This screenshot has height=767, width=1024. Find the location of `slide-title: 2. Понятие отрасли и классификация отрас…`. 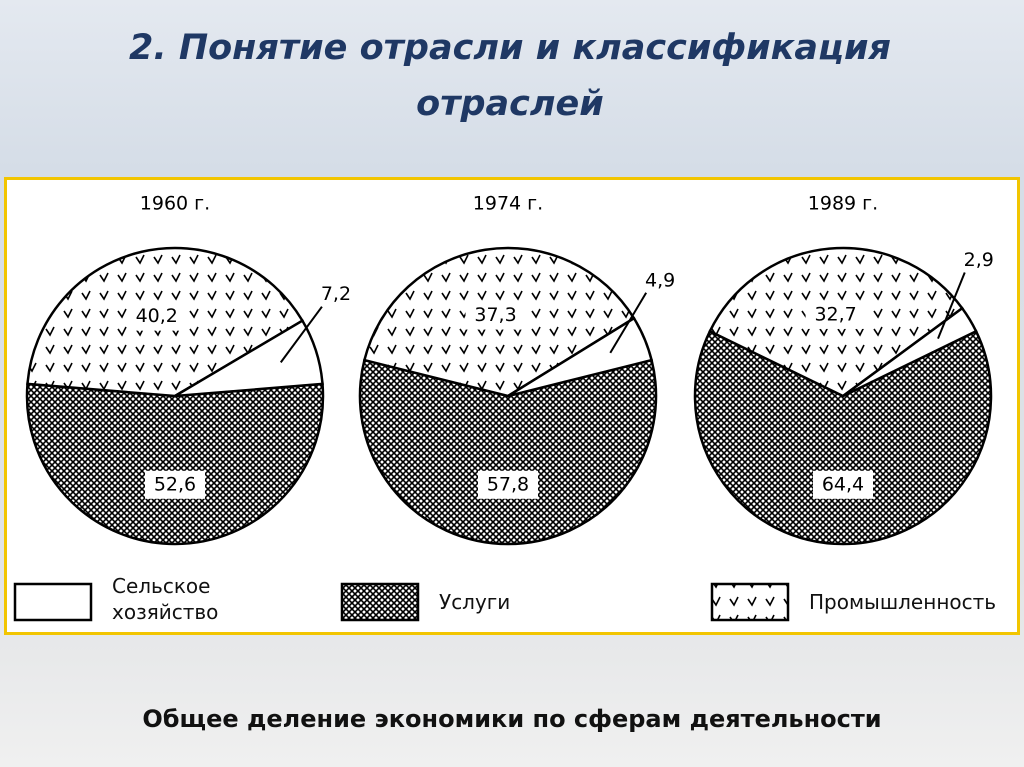

slide-title: 2. Понятие отрасли и классификация отрас… is located at coordinates (510, 76).